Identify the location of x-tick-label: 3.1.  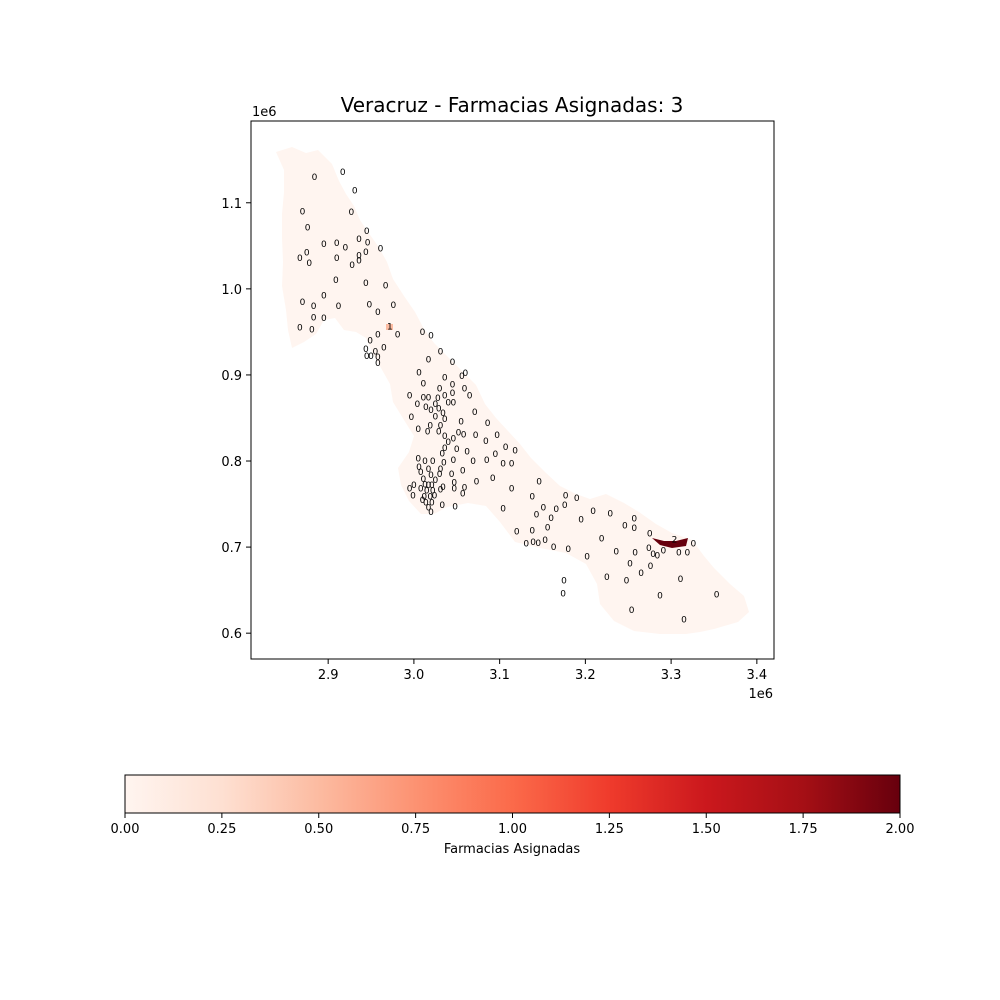
(499, 675).